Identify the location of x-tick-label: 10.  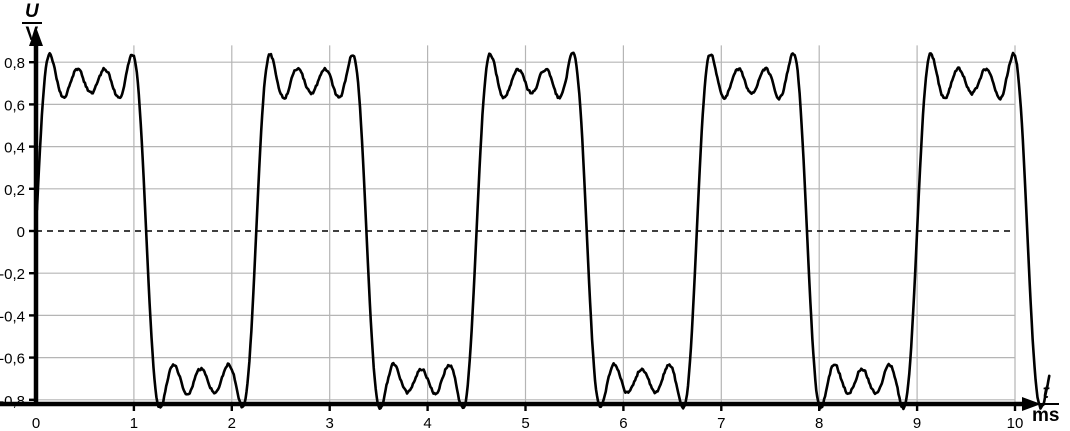
(1015, 423).